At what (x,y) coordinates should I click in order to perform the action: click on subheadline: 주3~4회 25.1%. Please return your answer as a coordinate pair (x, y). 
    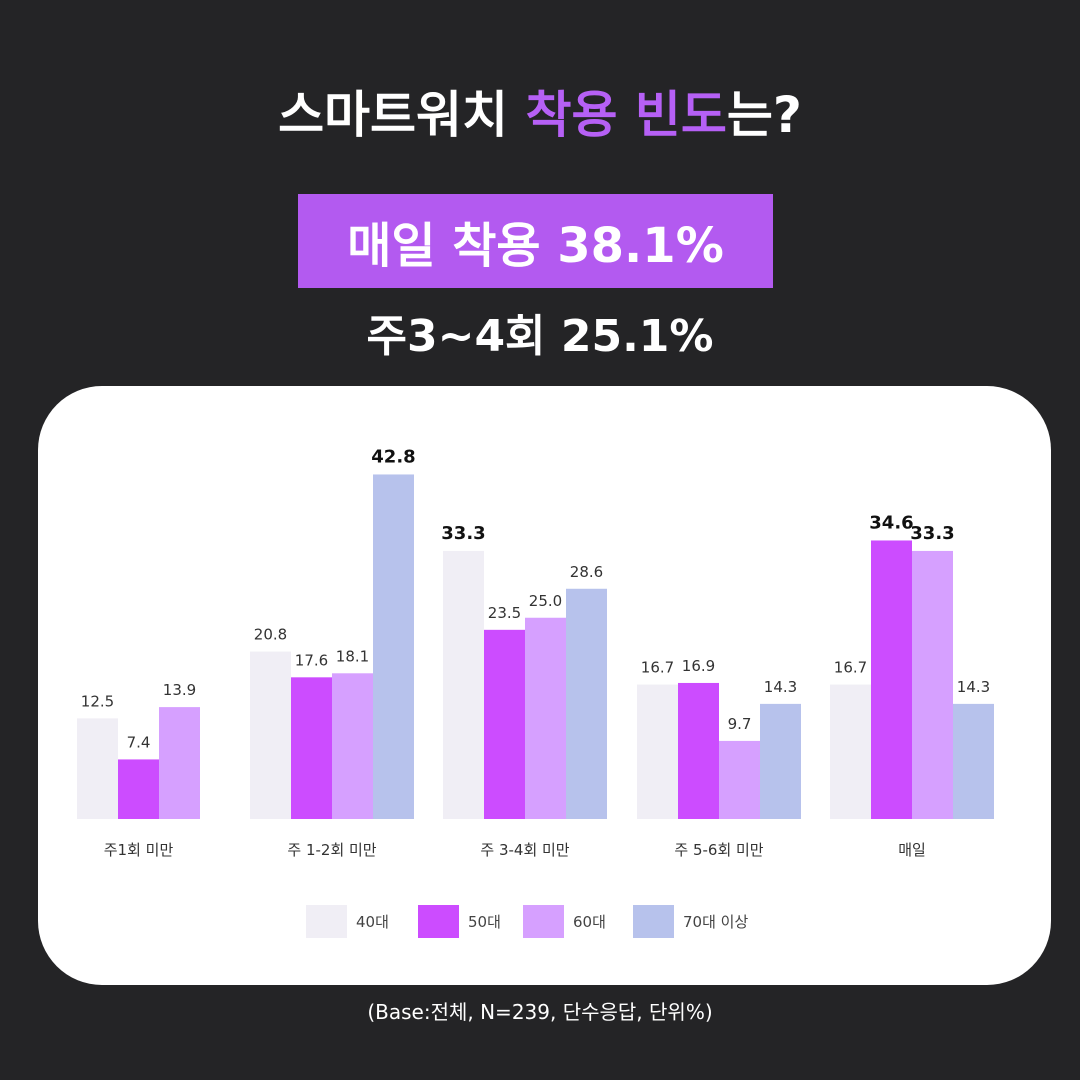
    Looking at the image, I should click on (540, 336).